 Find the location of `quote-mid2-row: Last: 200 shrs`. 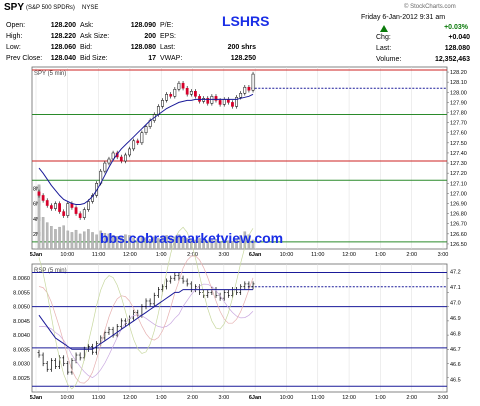

quote-mid2-row: Last: 200 shrs is located at coordinates (208, 49).